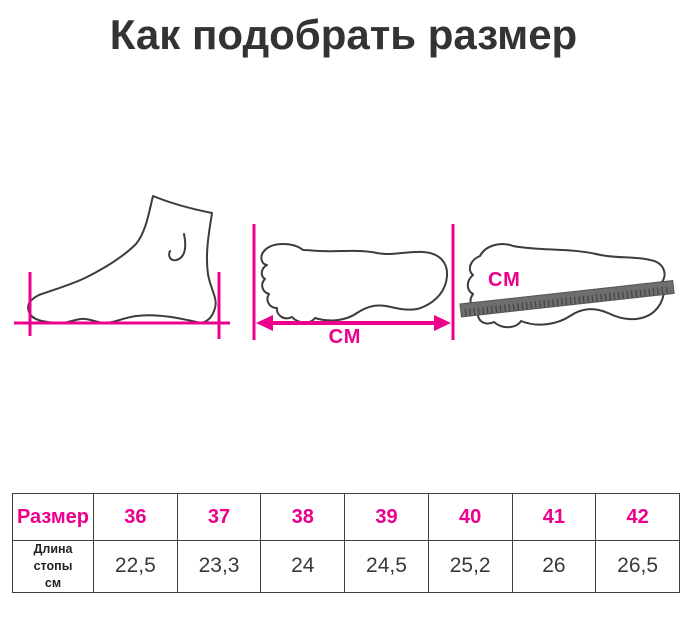 The image size is (687, 619). I want to click on ruler-ticks, so click(568, 301).